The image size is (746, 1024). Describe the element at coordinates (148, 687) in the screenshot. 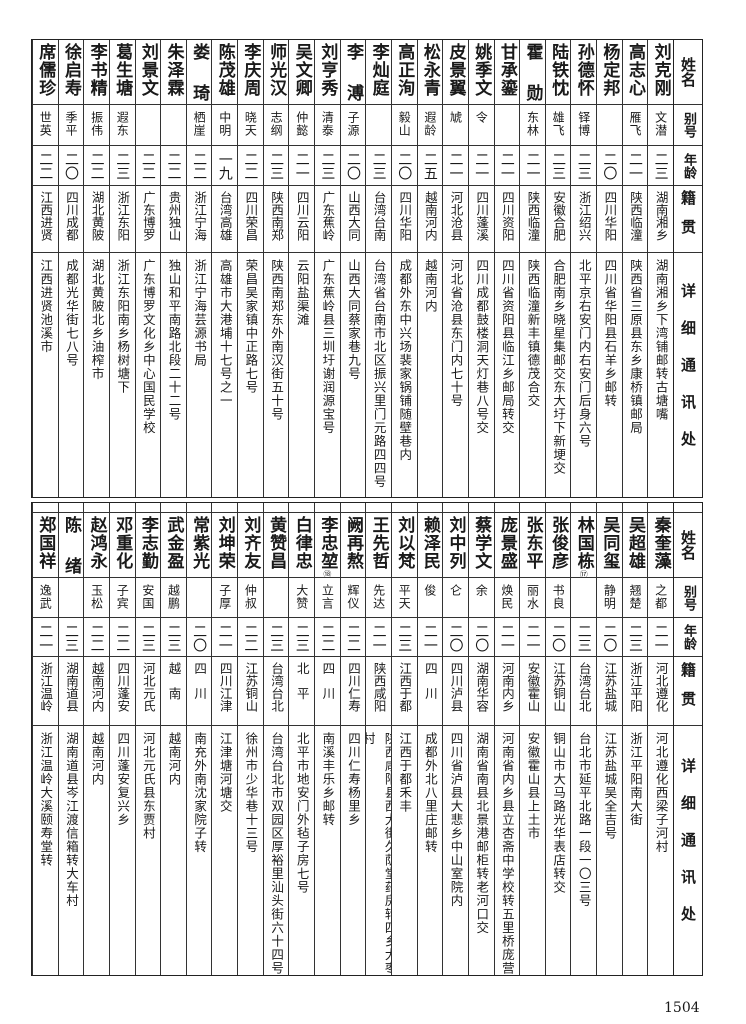

I see `person-hometown: 河北元氏` at that location.